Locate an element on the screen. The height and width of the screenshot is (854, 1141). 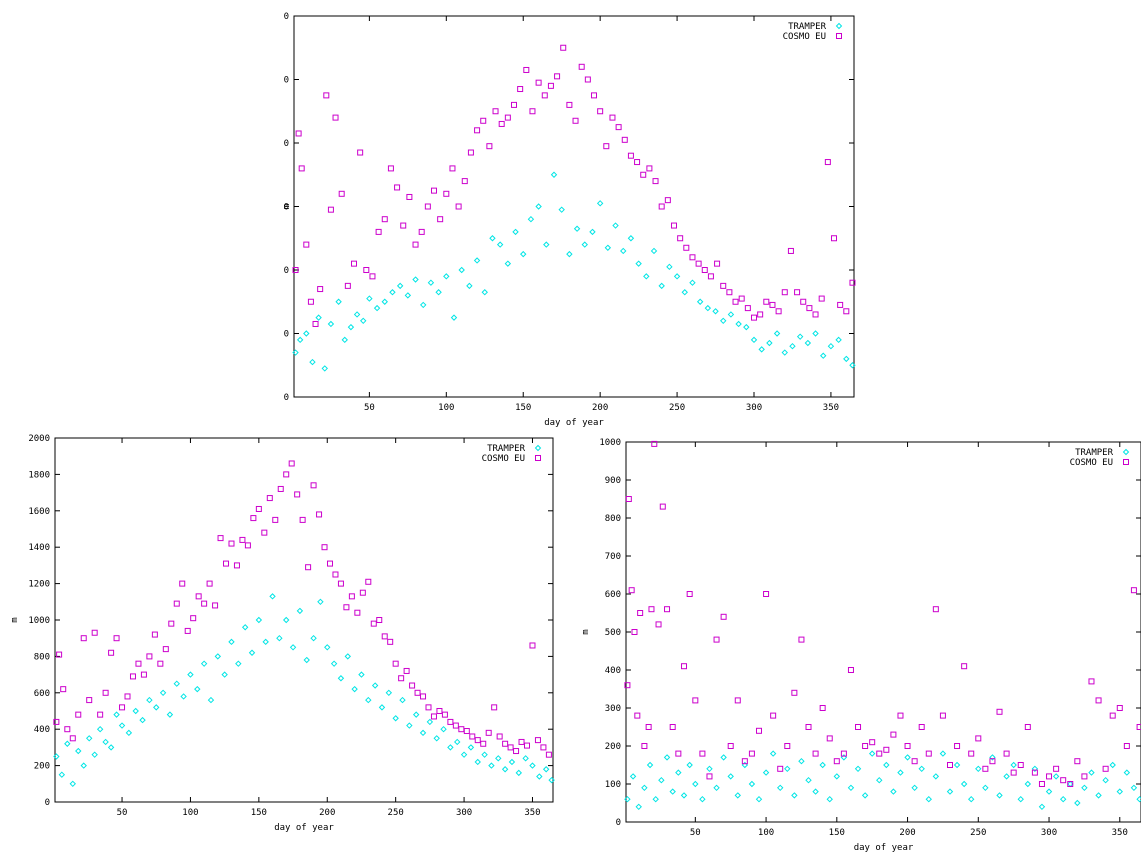
y-tick-label: 100 is located at coordinates (613, 785).